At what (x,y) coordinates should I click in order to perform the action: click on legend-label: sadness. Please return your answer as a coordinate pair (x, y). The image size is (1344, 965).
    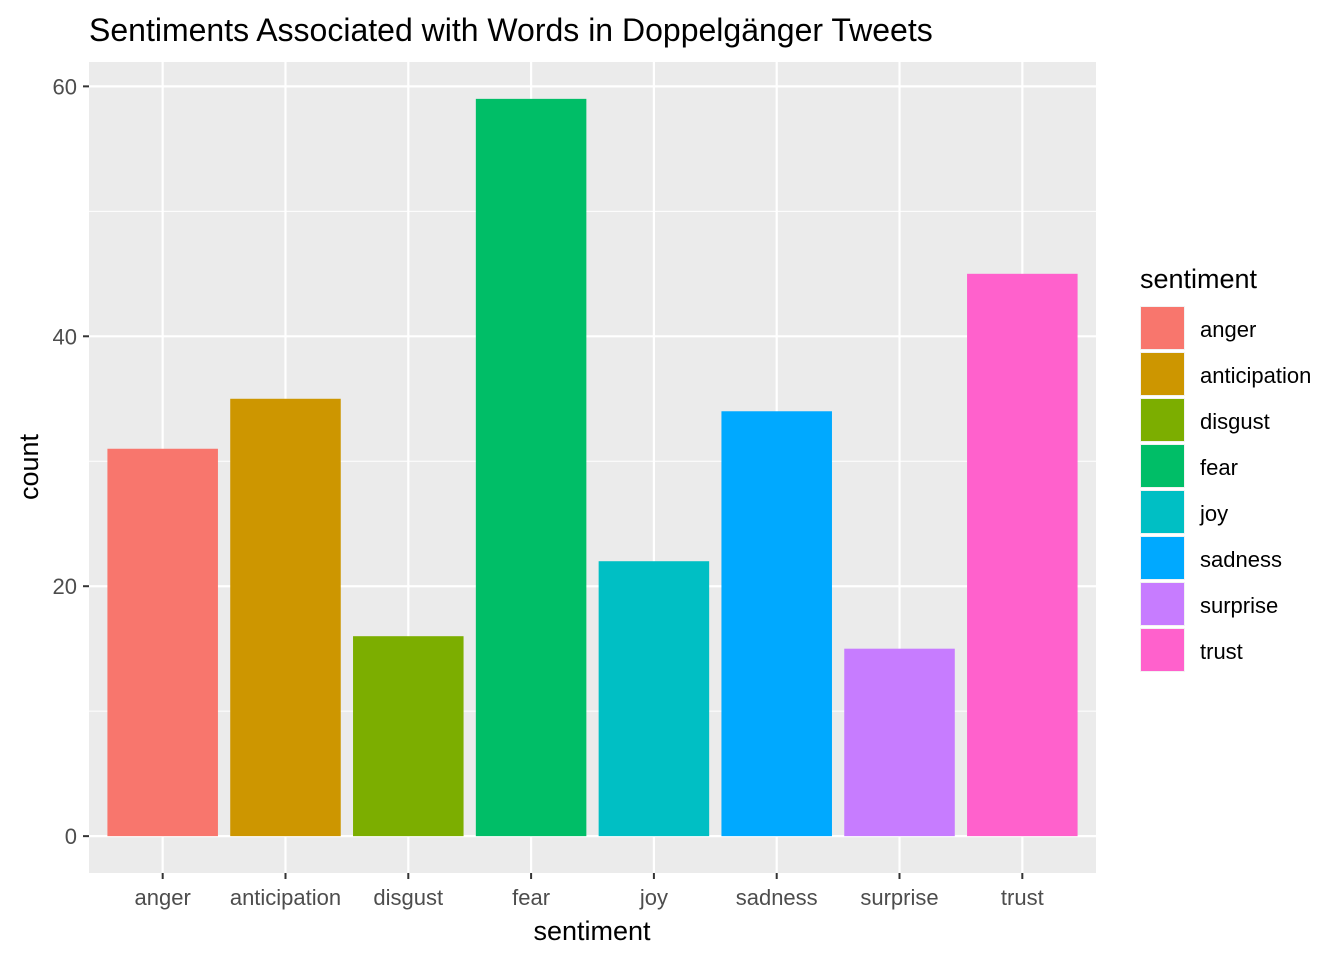
    Looking at the image, I should click on (1241, 559).